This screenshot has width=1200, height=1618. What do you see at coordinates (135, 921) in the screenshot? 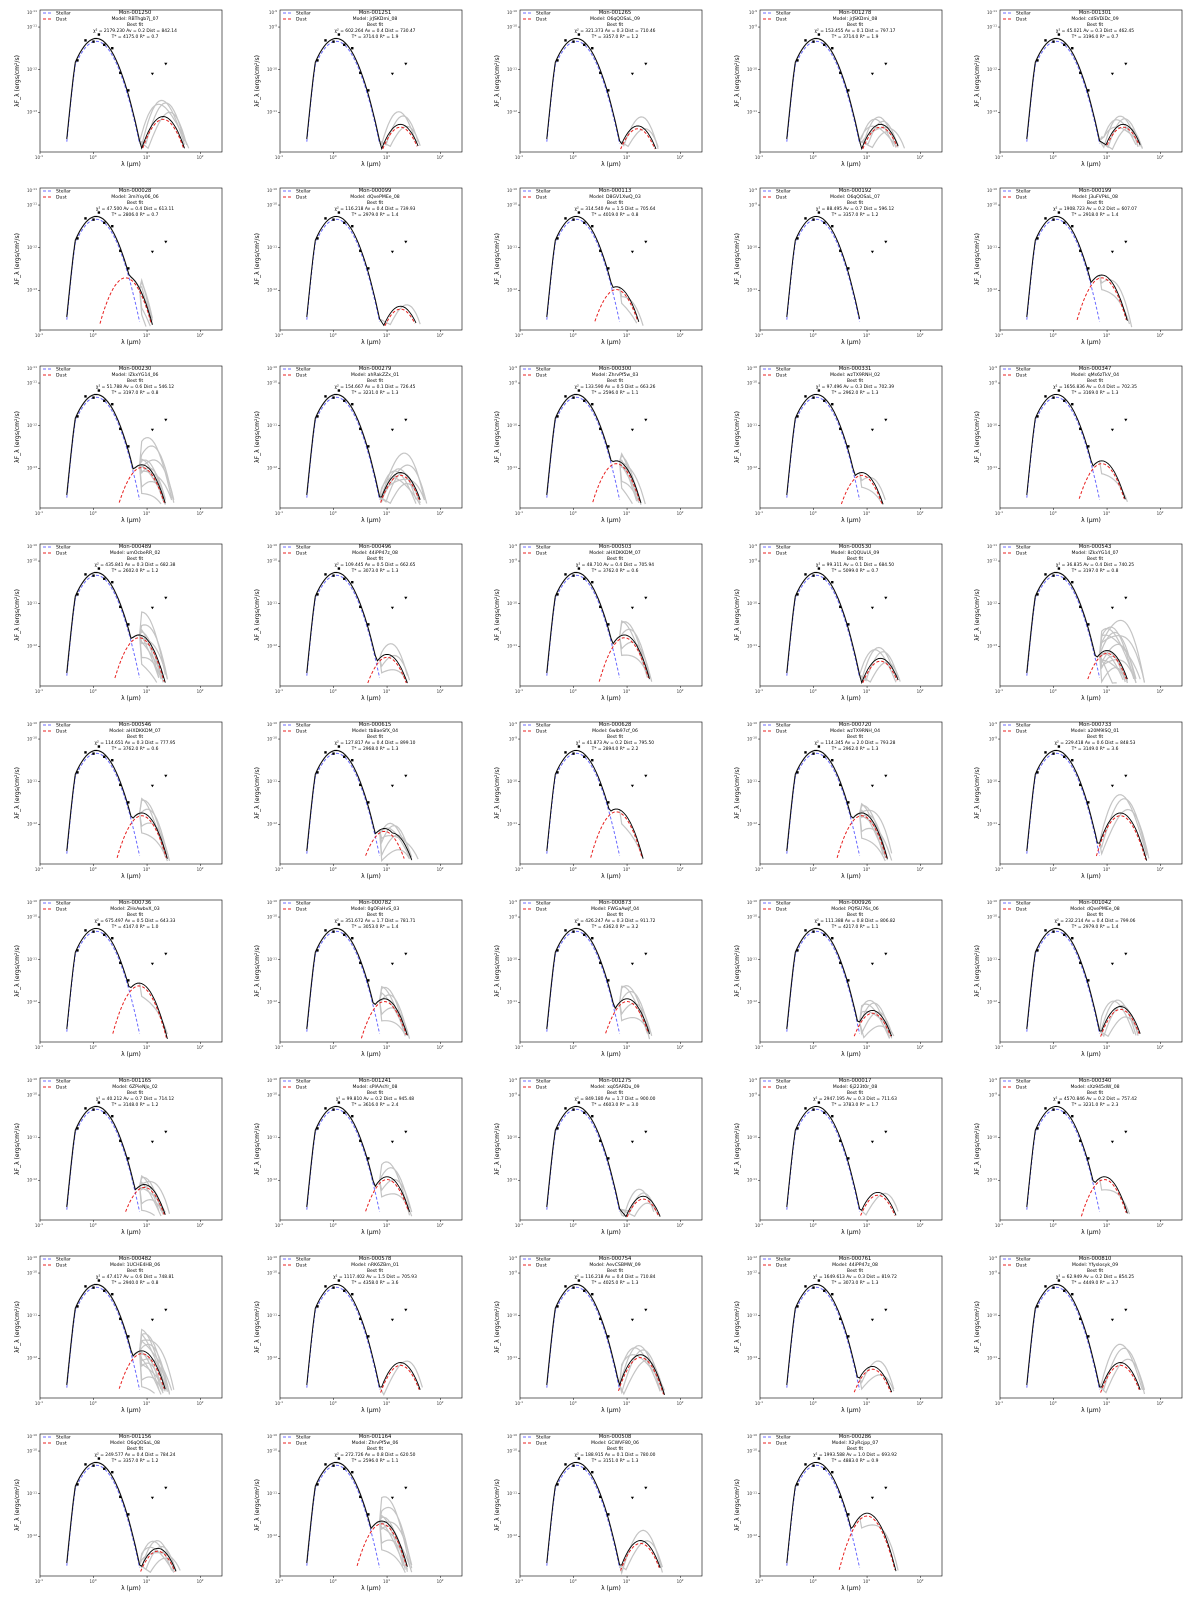
I see `fit-parameters: χ² = 675.497 Av = 0.5 Dist = 643.33` at bounding box center [135, 921].